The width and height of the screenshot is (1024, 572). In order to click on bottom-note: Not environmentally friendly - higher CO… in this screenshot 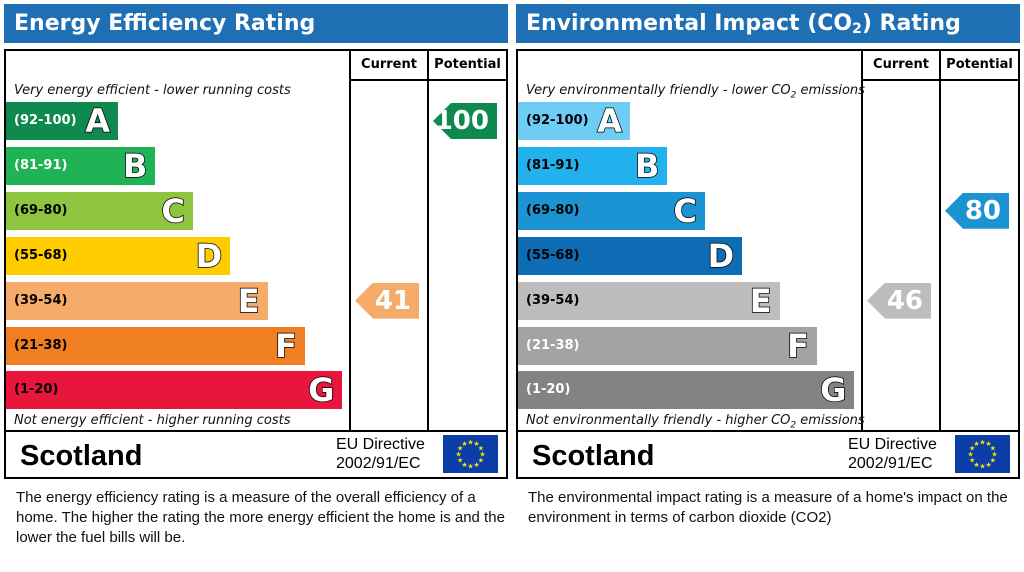, I will do `click(695, 422)`.